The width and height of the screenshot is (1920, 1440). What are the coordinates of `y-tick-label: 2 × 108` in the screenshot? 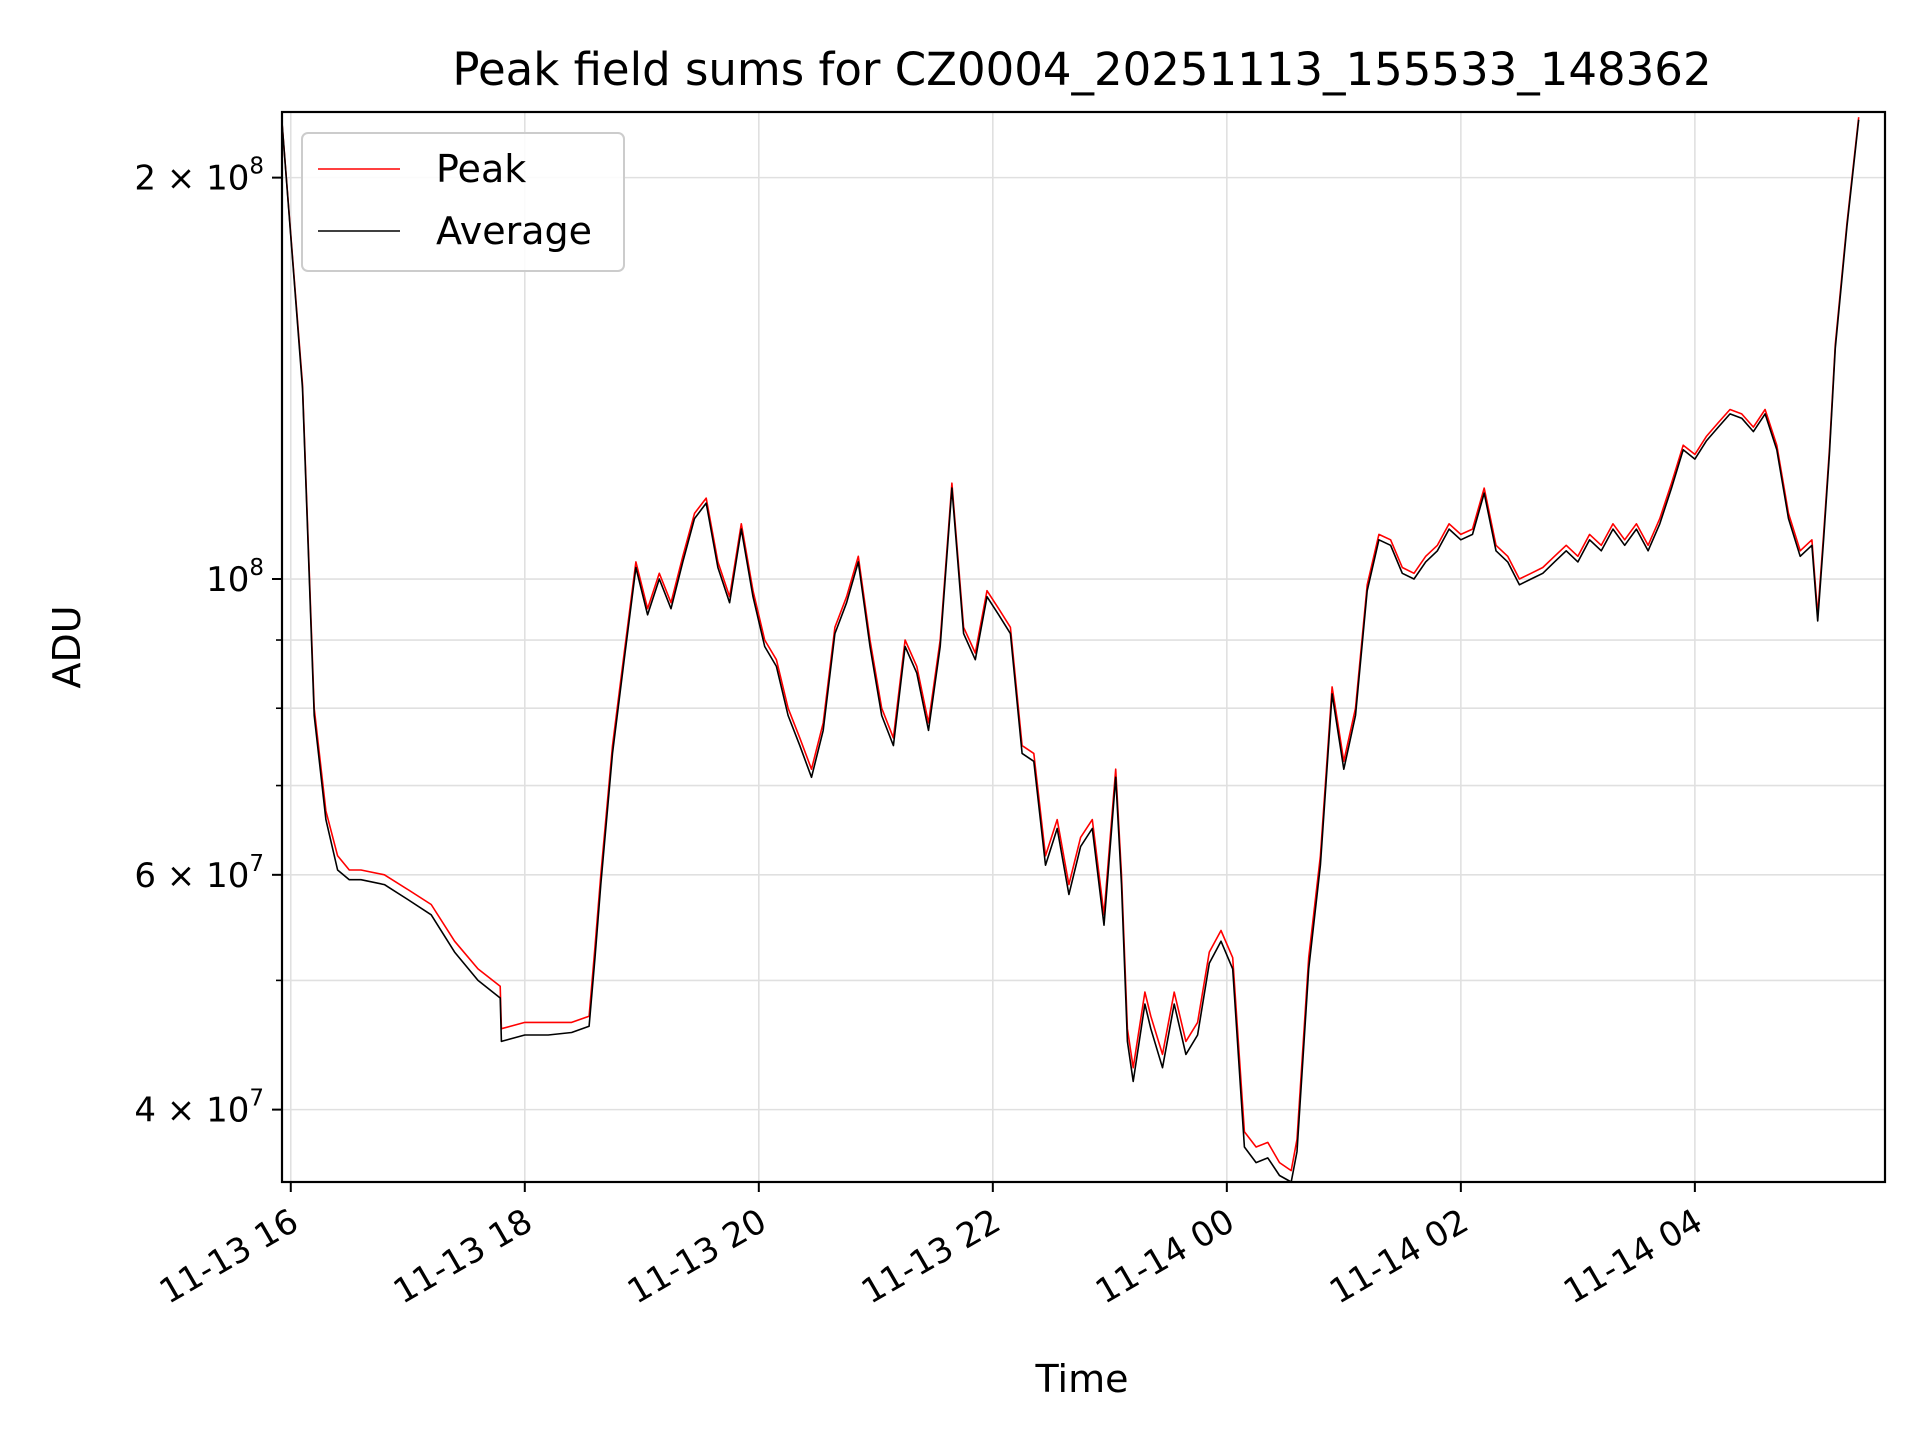 It's located at (199, 176).